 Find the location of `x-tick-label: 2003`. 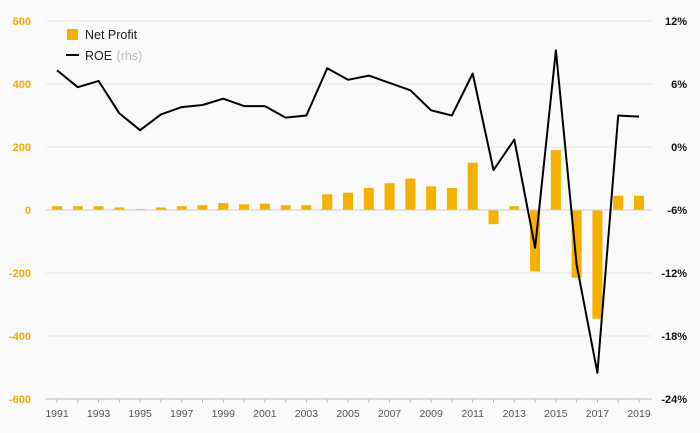

x-tick-label: 2003 is located at coordinates (307, 414).